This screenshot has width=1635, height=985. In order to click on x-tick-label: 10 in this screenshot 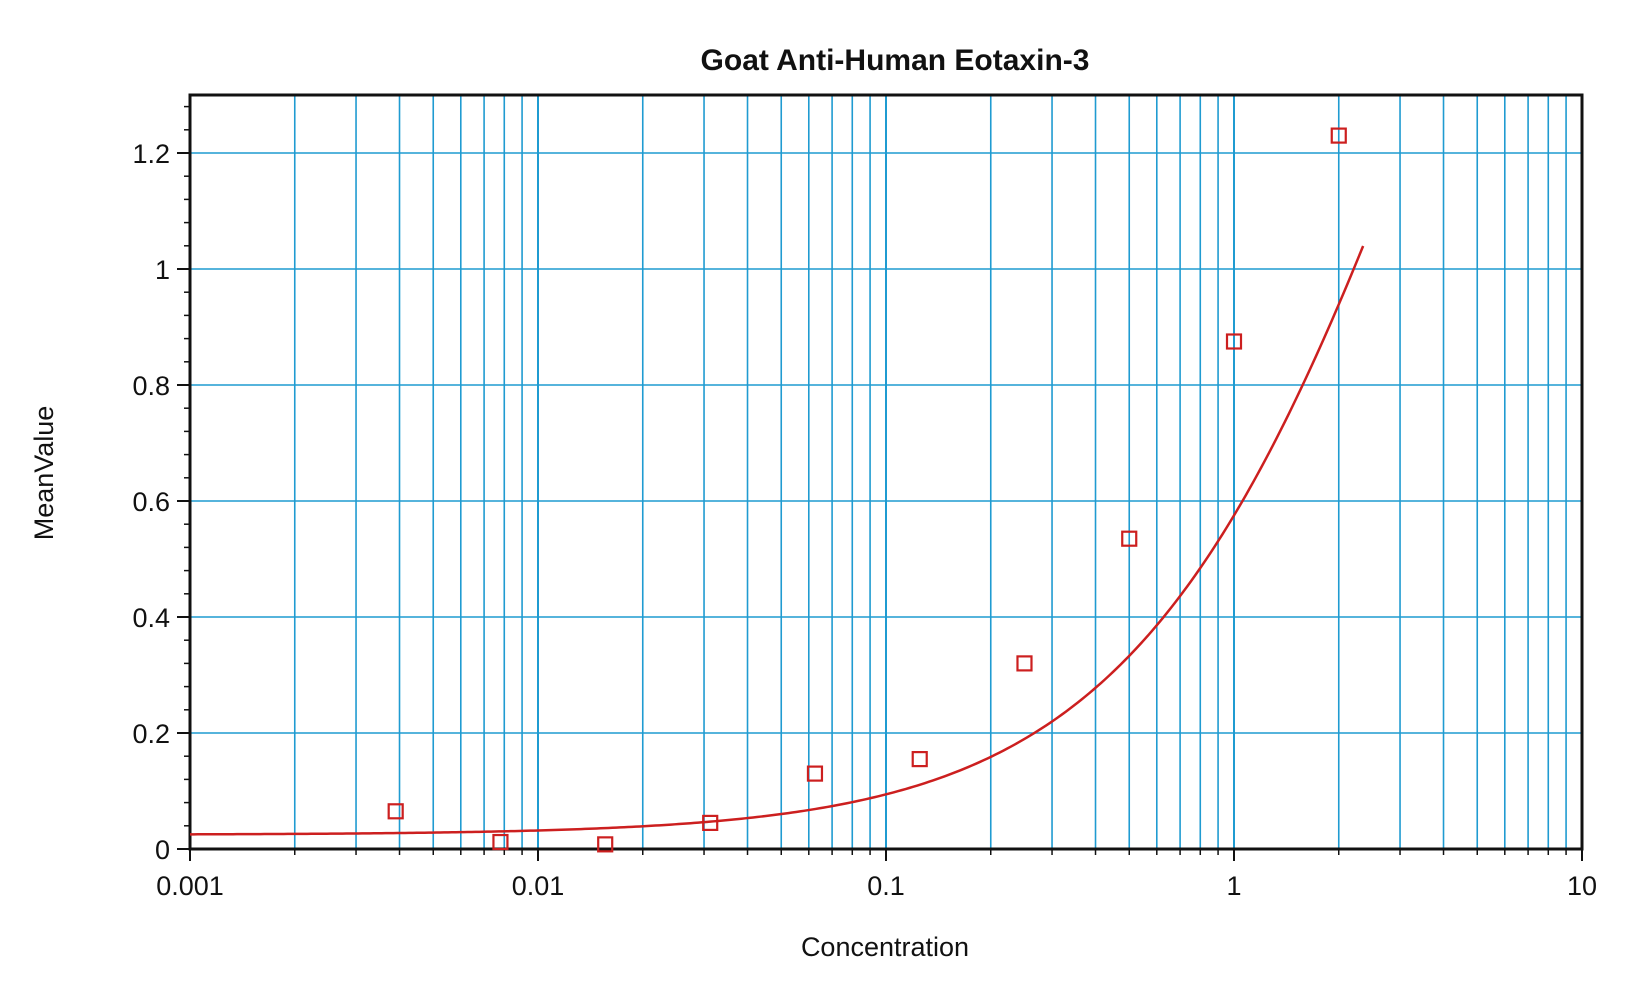, I will do `click(1582, 886)`.